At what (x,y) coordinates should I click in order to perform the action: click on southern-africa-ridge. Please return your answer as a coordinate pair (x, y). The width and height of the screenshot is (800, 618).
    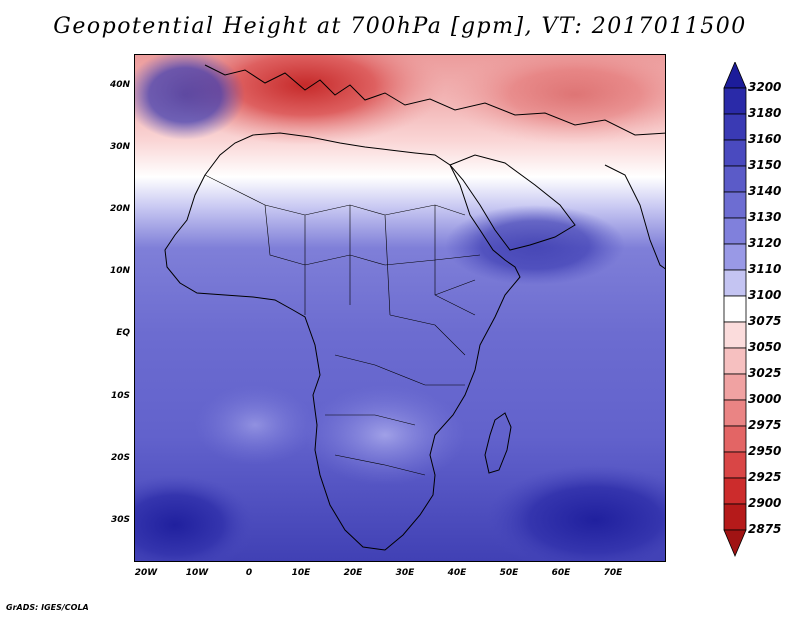
    Looking at the image, I should click on (385, 435).